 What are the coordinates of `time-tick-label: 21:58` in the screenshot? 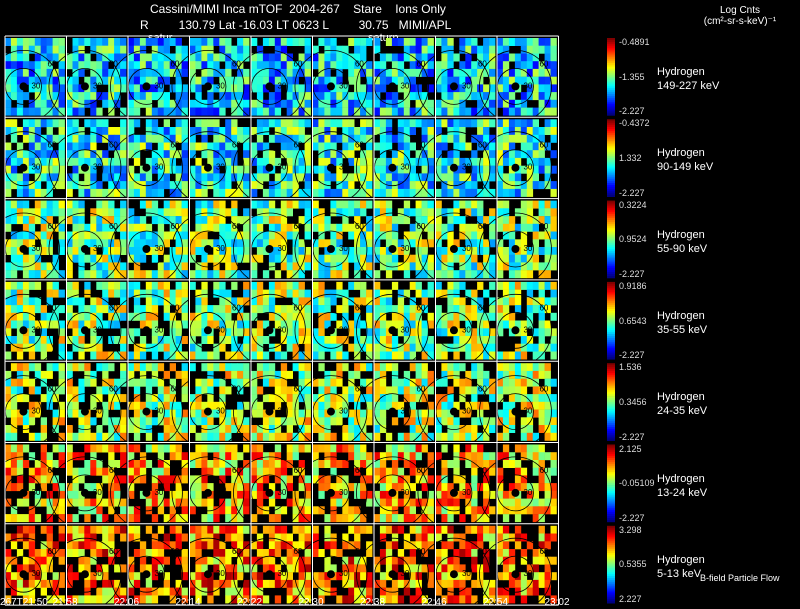 It's located at (65, 602).